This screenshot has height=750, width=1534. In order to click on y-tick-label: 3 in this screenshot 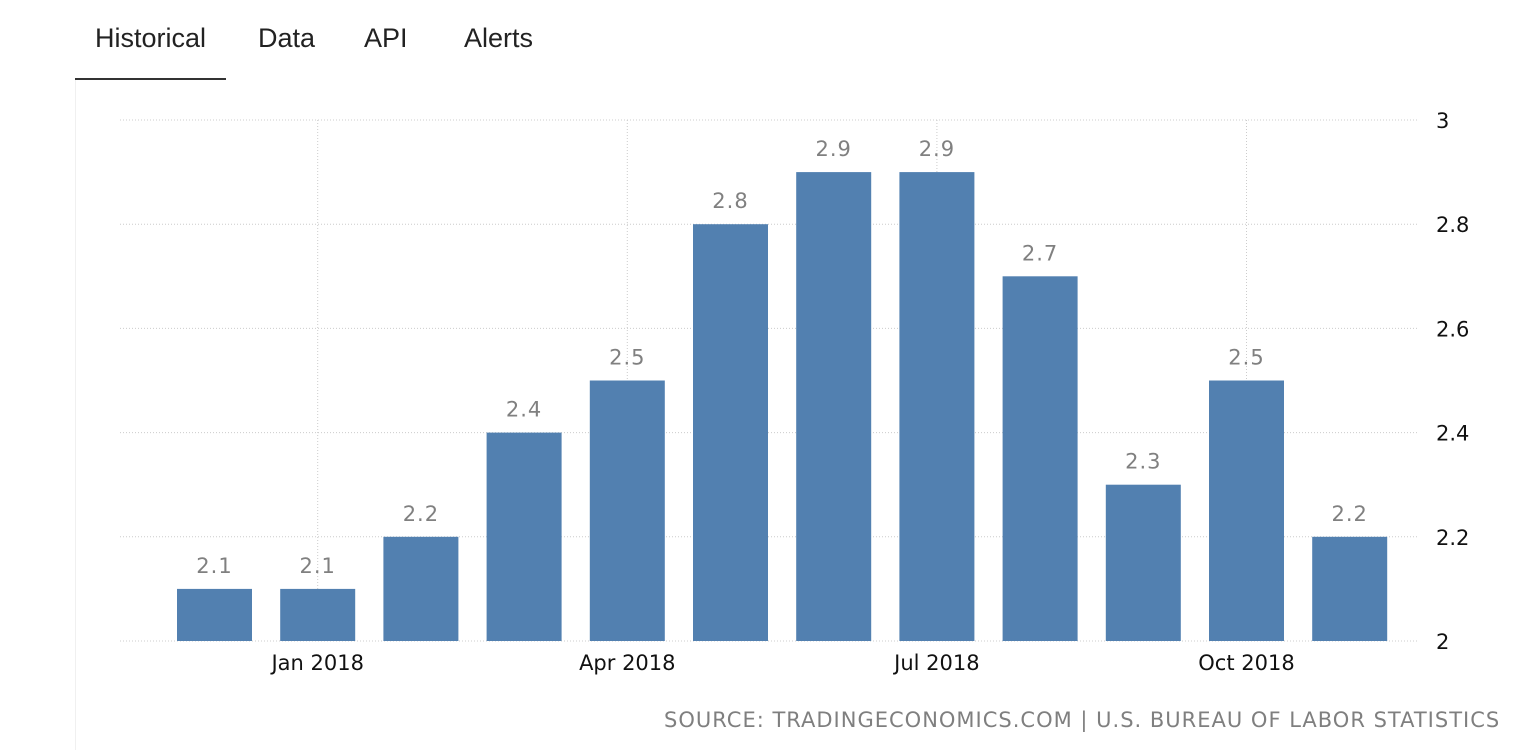, I will do `click(1442, 121)`.